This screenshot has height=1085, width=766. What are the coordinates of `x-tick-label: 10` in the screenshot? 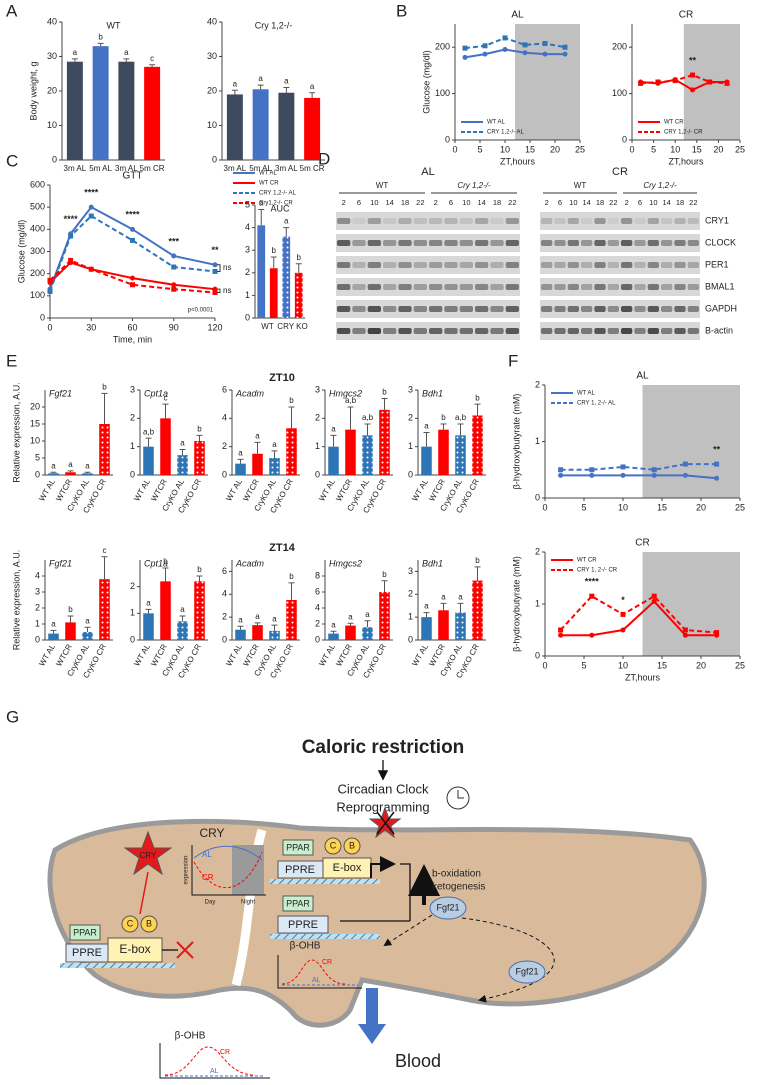 It's located at (505, 149).